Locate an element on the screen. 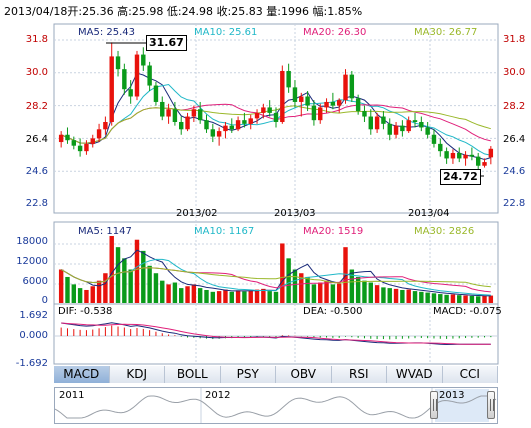 Image resolution: width=531 pixels, height=428 pixels. open-value: 25.36 is located at coordinates (98, 11).